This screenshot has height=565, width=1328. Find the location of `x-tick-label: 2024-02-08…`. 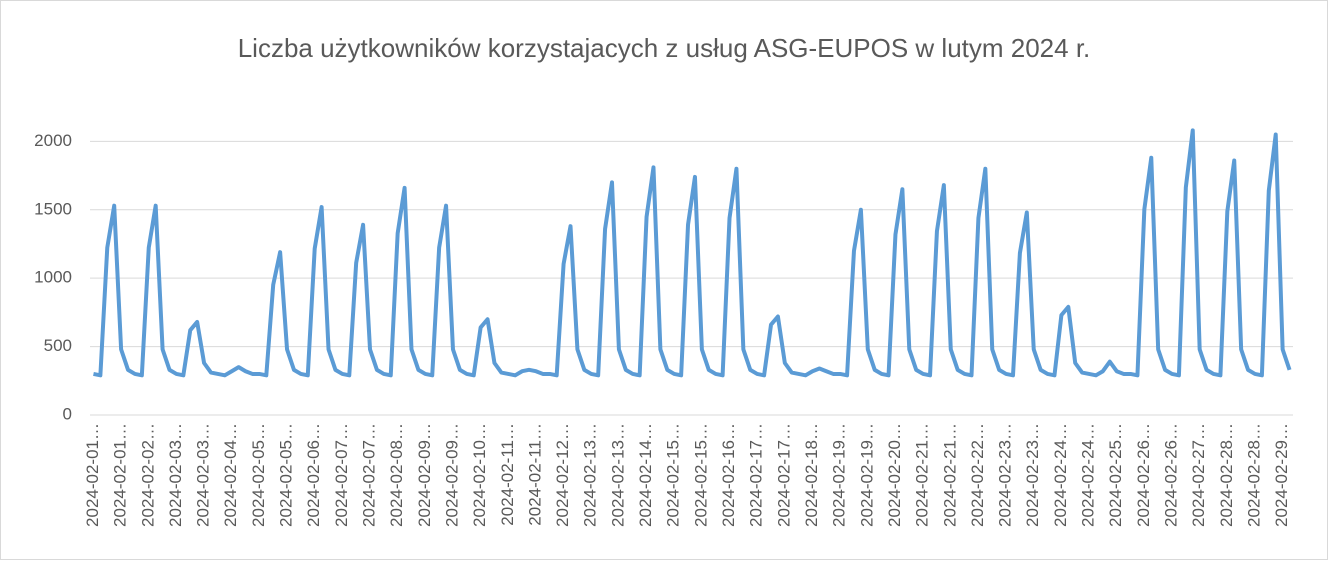

x-tick-label: 2024-02-08… is located at coordinates (396, 475).